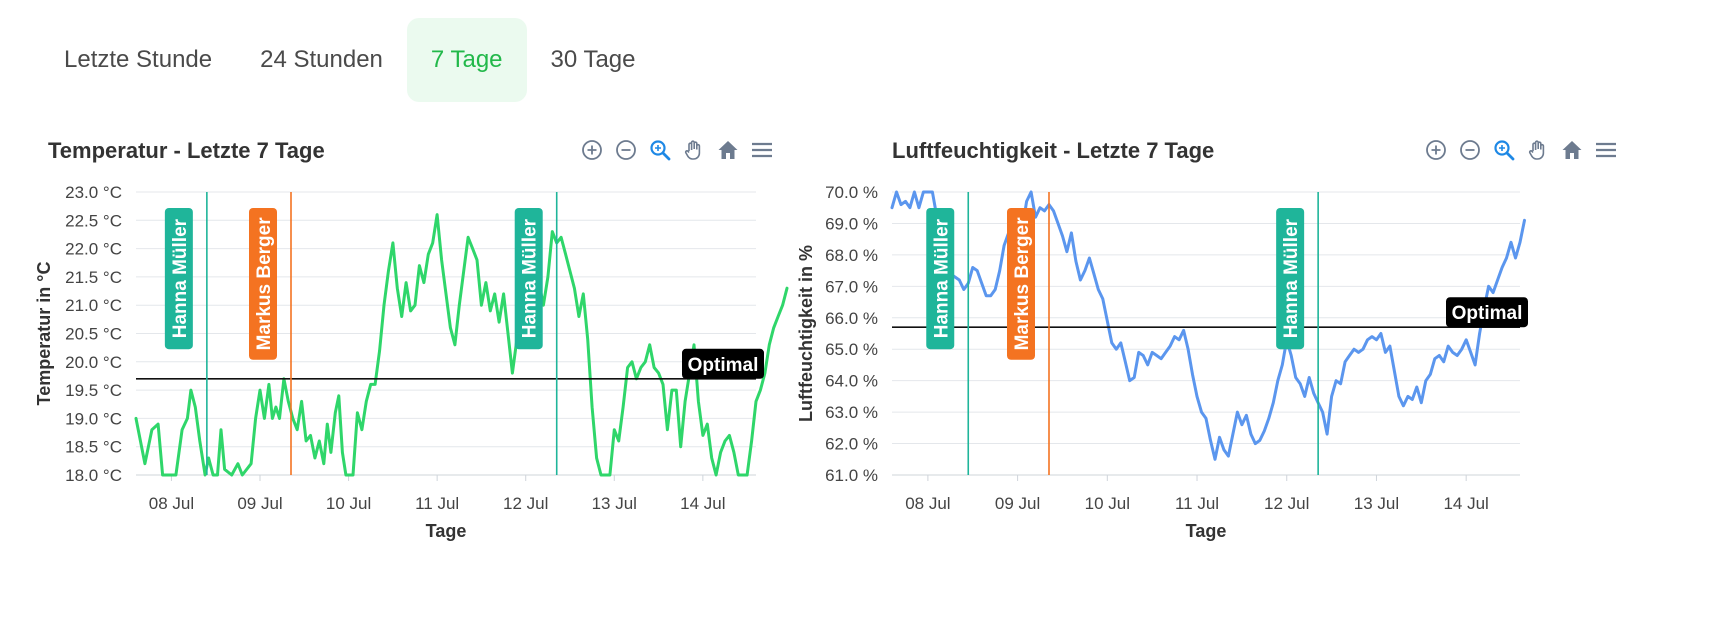 This screenshot has height=619, width=1729. What do you see at coordinates (321, 59) in the screenshot?
I see `tab-24-stunden: 24 Stunden` at bounding box center [321, 59].